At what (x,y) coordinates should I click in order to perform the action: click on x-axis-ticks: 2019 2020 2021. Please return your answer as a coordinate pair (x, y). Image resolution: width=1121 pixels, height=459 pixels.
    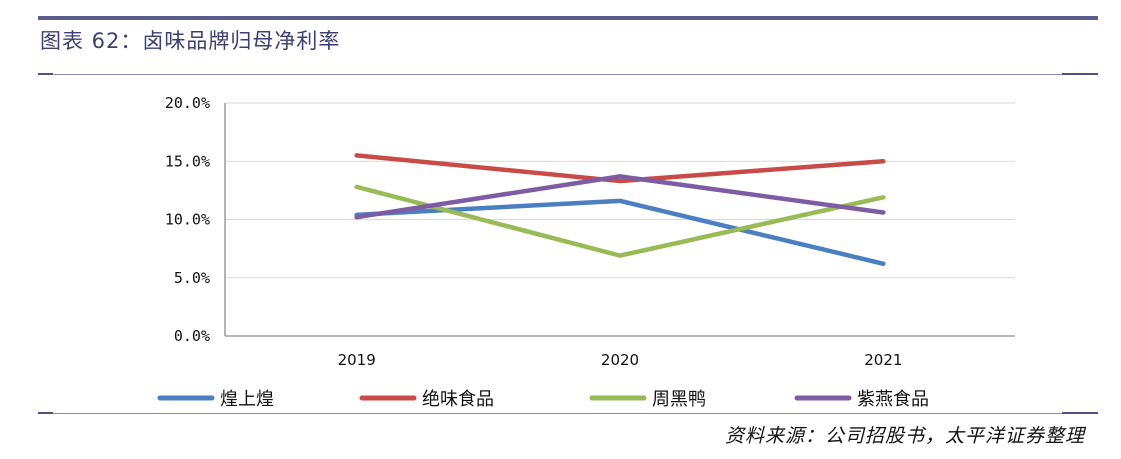
    Looking at the image, I should click on (620, 360).